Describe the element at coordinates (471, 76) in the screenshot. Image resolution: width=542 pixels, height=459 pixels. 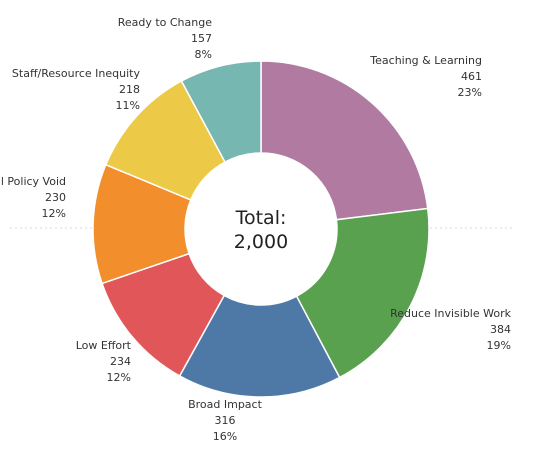
I see `label-value: 461` at that location.